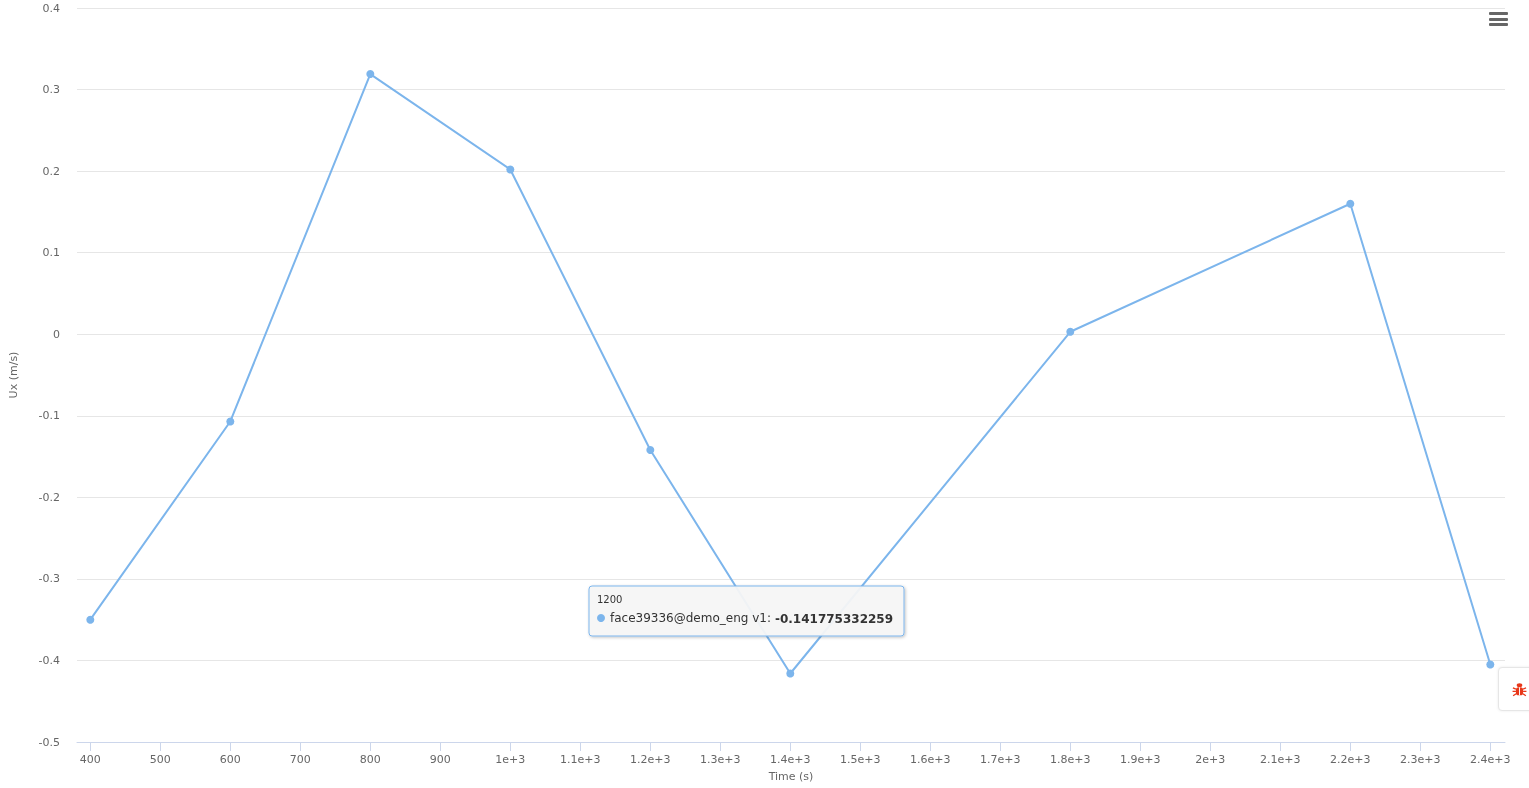 This screenshot has width=1529, height=788. What do you see at coordinates (440, 759) in the screenshot?
I see `x-tick-label: 900` at bounding box center [440, 759].